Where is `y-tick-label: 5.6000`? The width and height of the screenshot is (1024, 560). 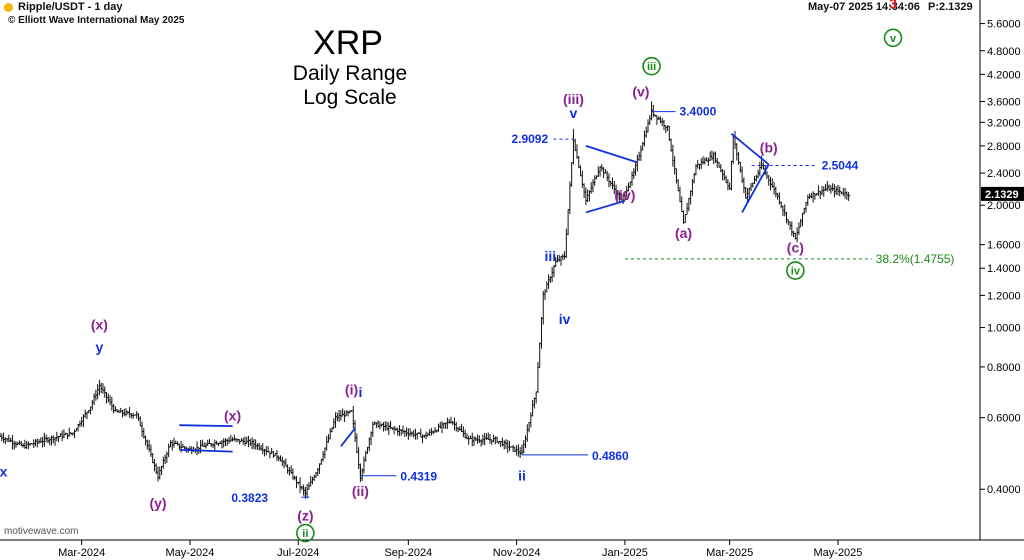
y-tick-label: 5.6000 is located at coordinates (1004, 25).